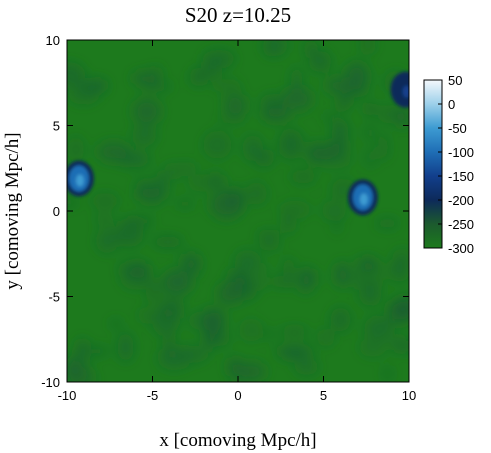  I want to click on colorbar-tick-label: -50, so click(457, 128).